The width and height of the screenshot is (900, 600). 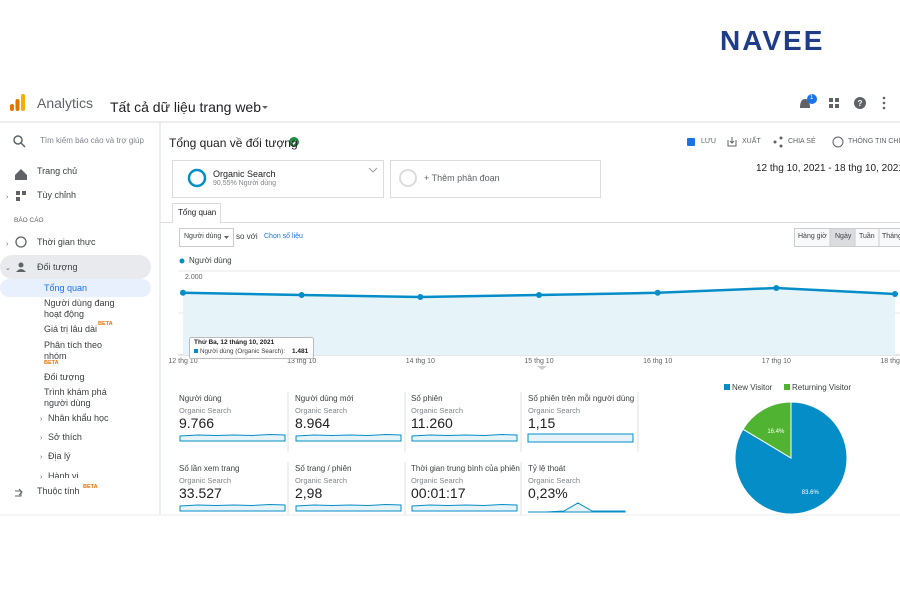 I want to click on apps-icon, so click(x=834, y=103).